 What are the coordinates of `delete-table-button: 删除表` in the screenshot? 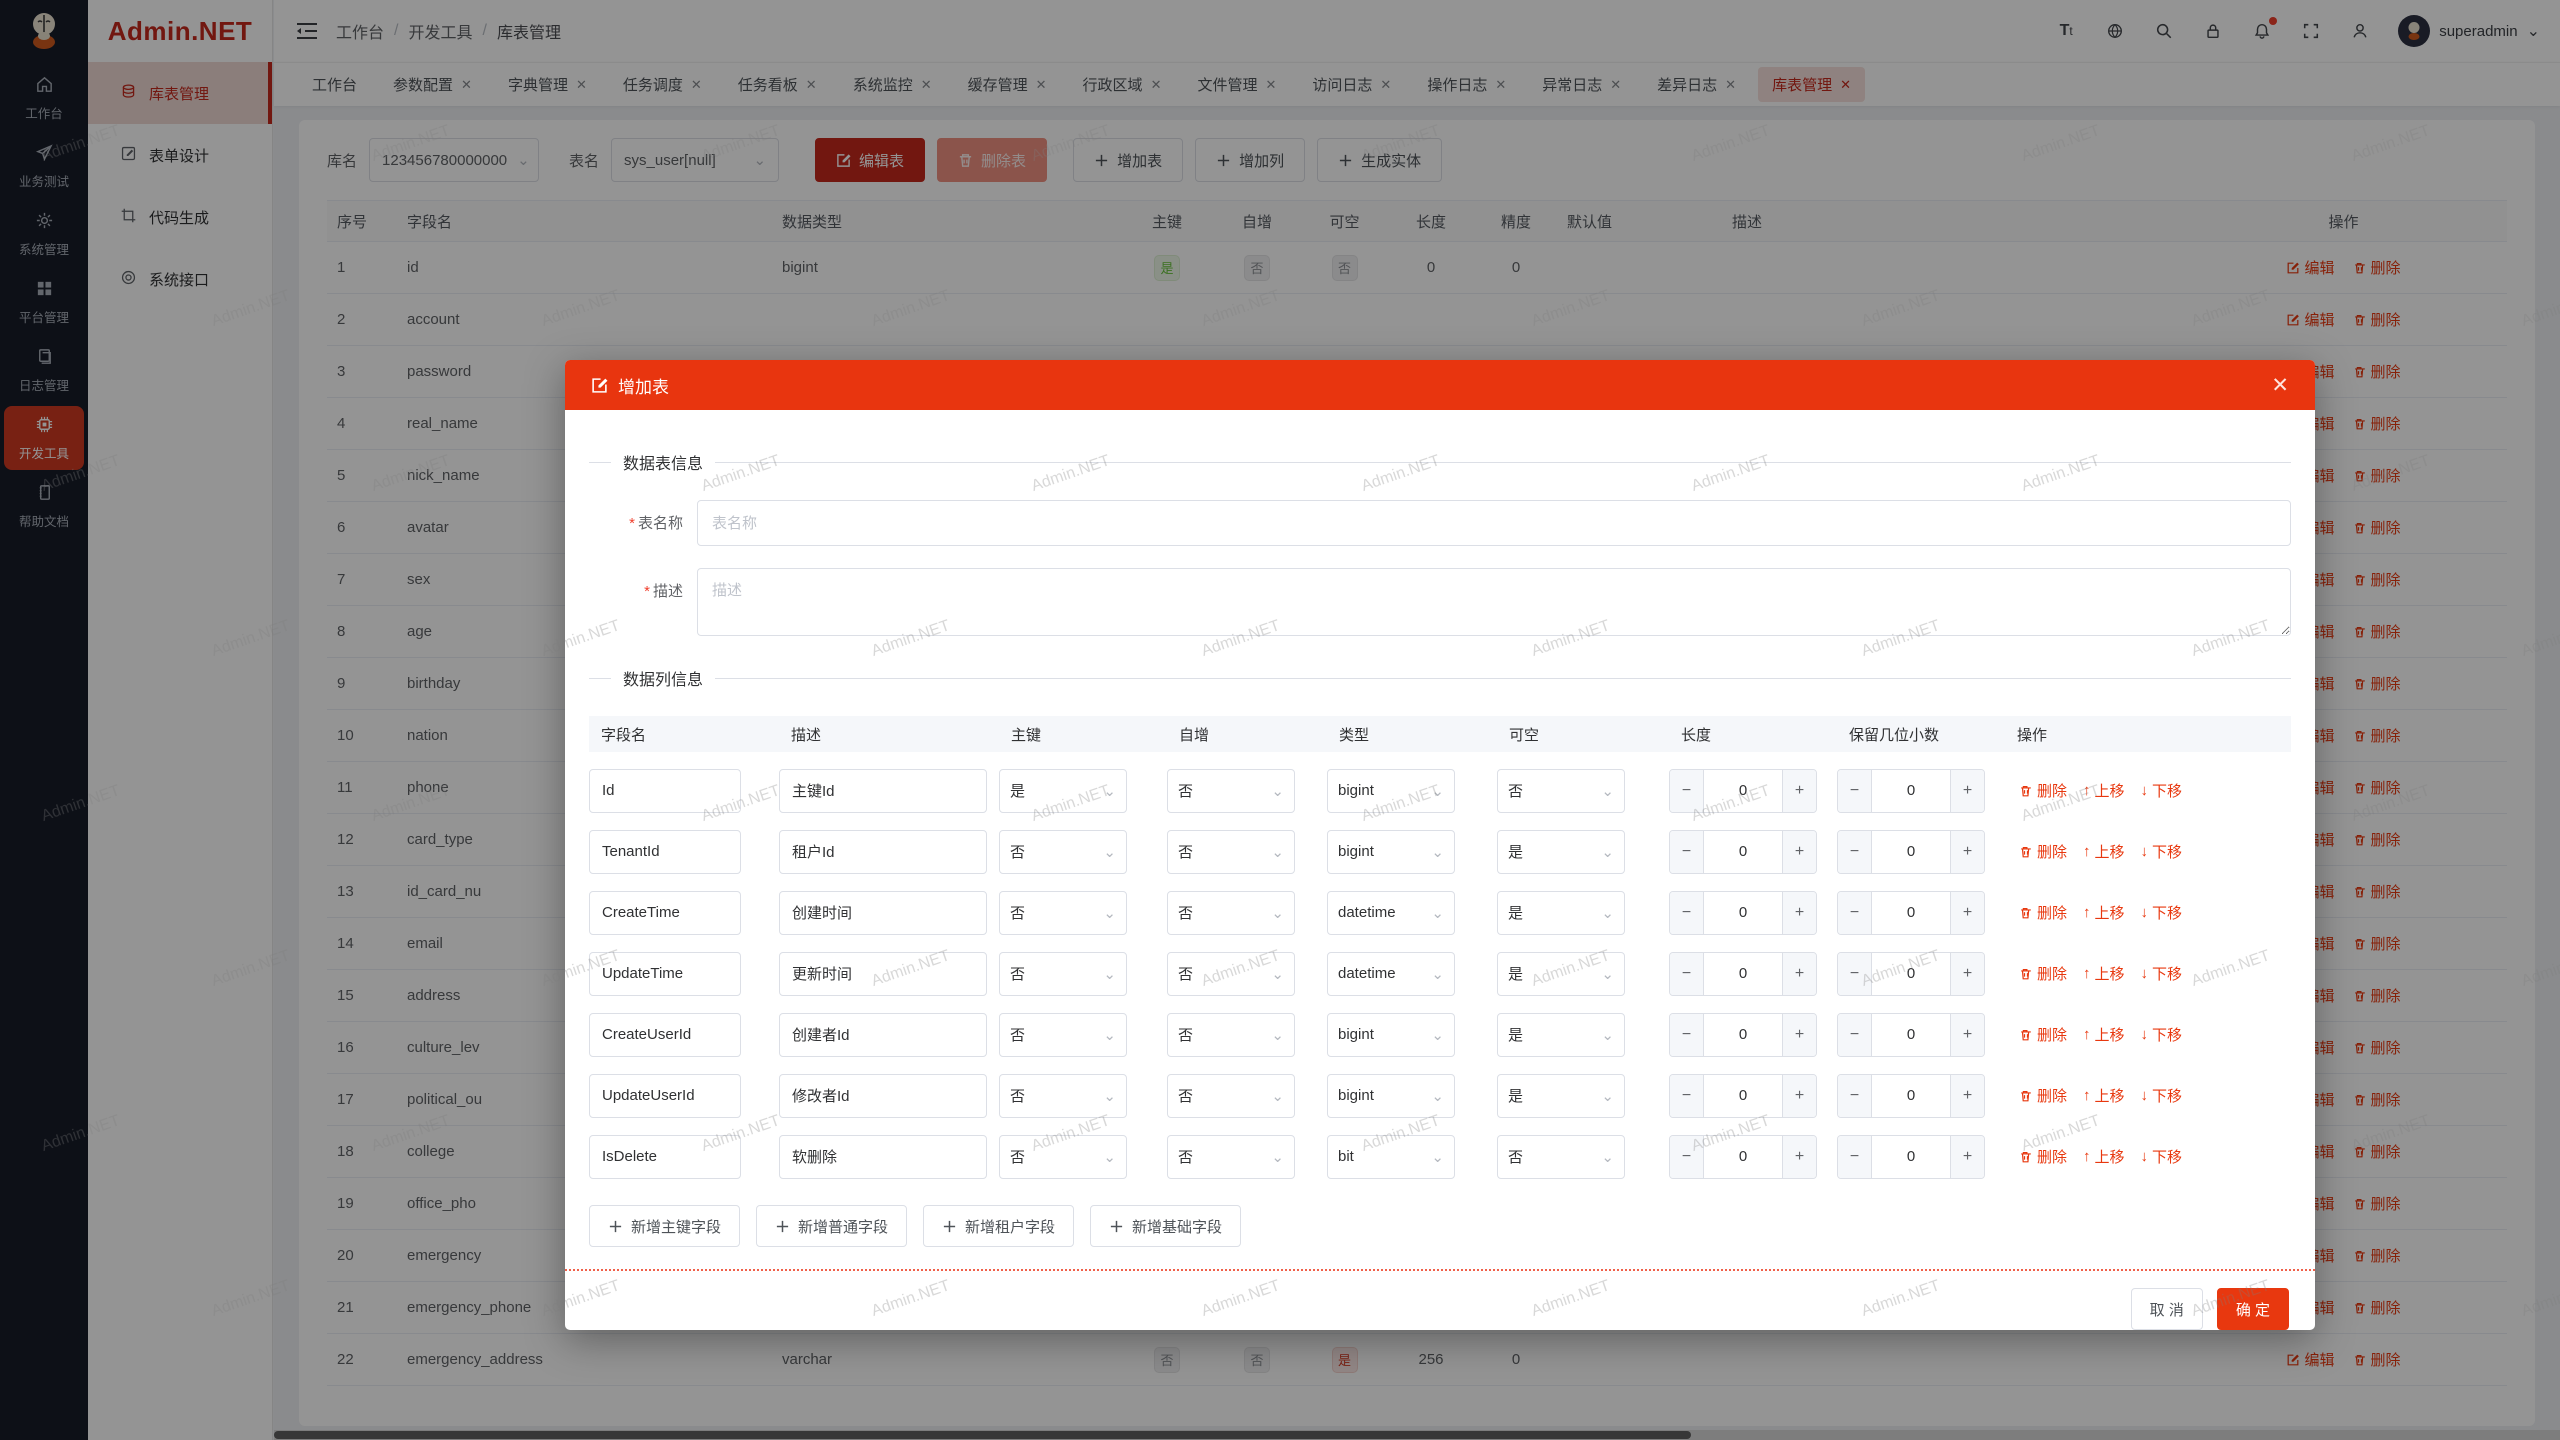 It's located at (992, 160).